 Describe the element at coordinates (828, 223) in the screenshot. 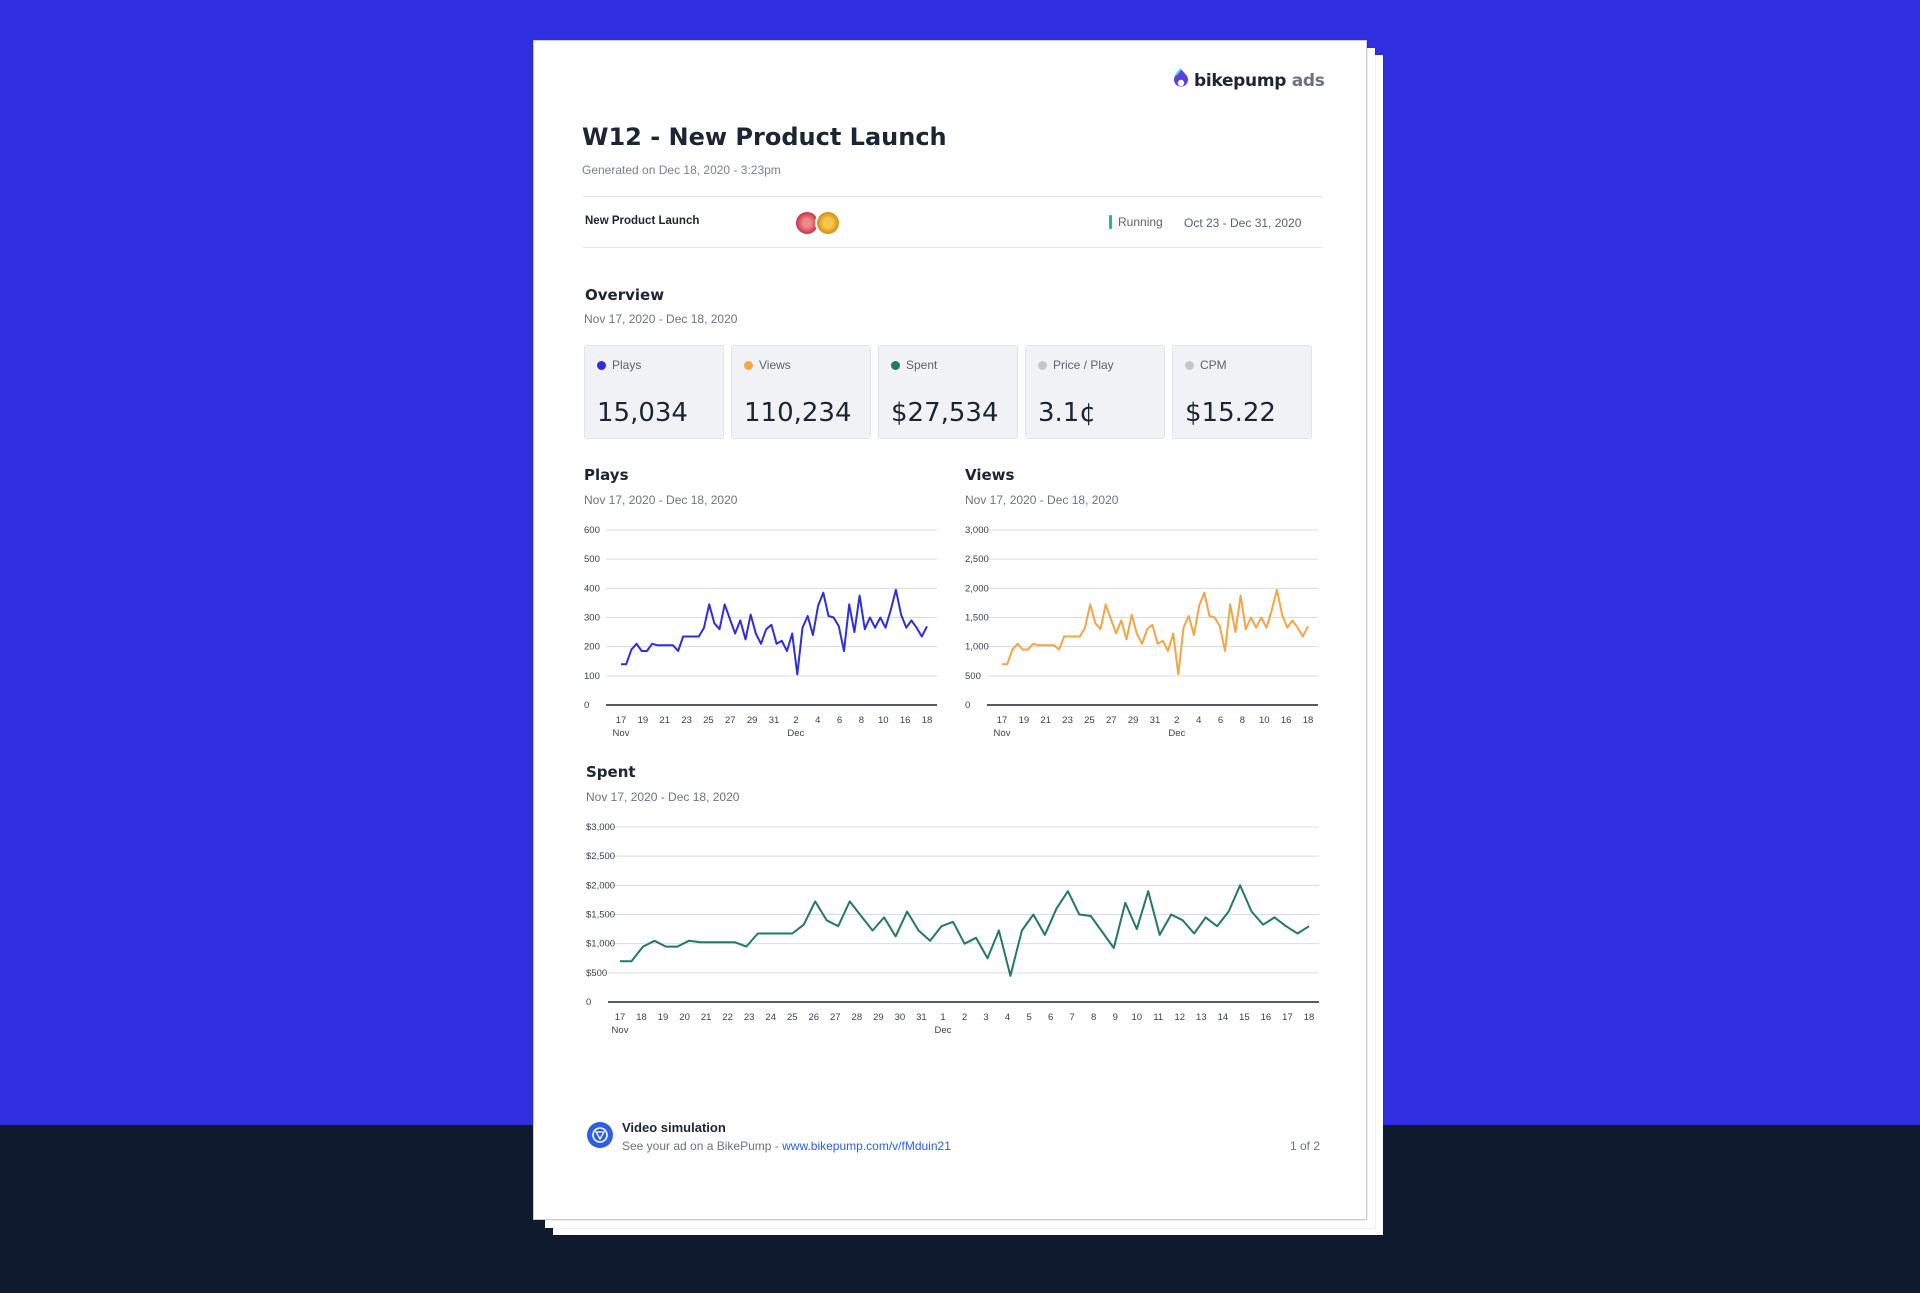

I see `avatar` at that location.